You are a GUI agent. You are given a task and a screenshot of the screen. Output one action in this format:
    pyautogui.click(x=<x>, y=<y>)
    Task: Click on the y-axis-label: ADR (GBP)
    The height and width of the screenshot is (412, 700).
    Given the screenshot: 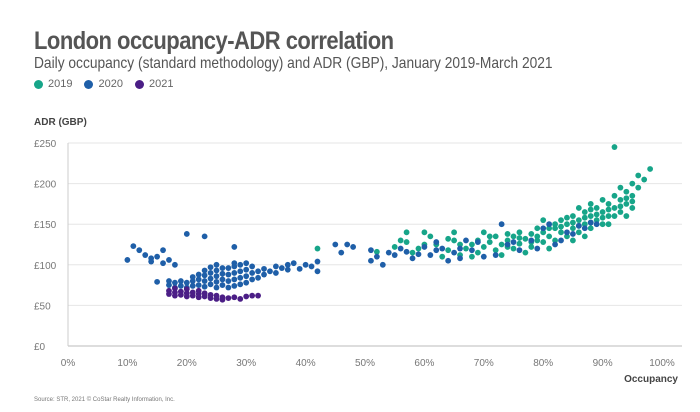 What is the action you would take?
    pyautogui.click(x=60, y=122)
    